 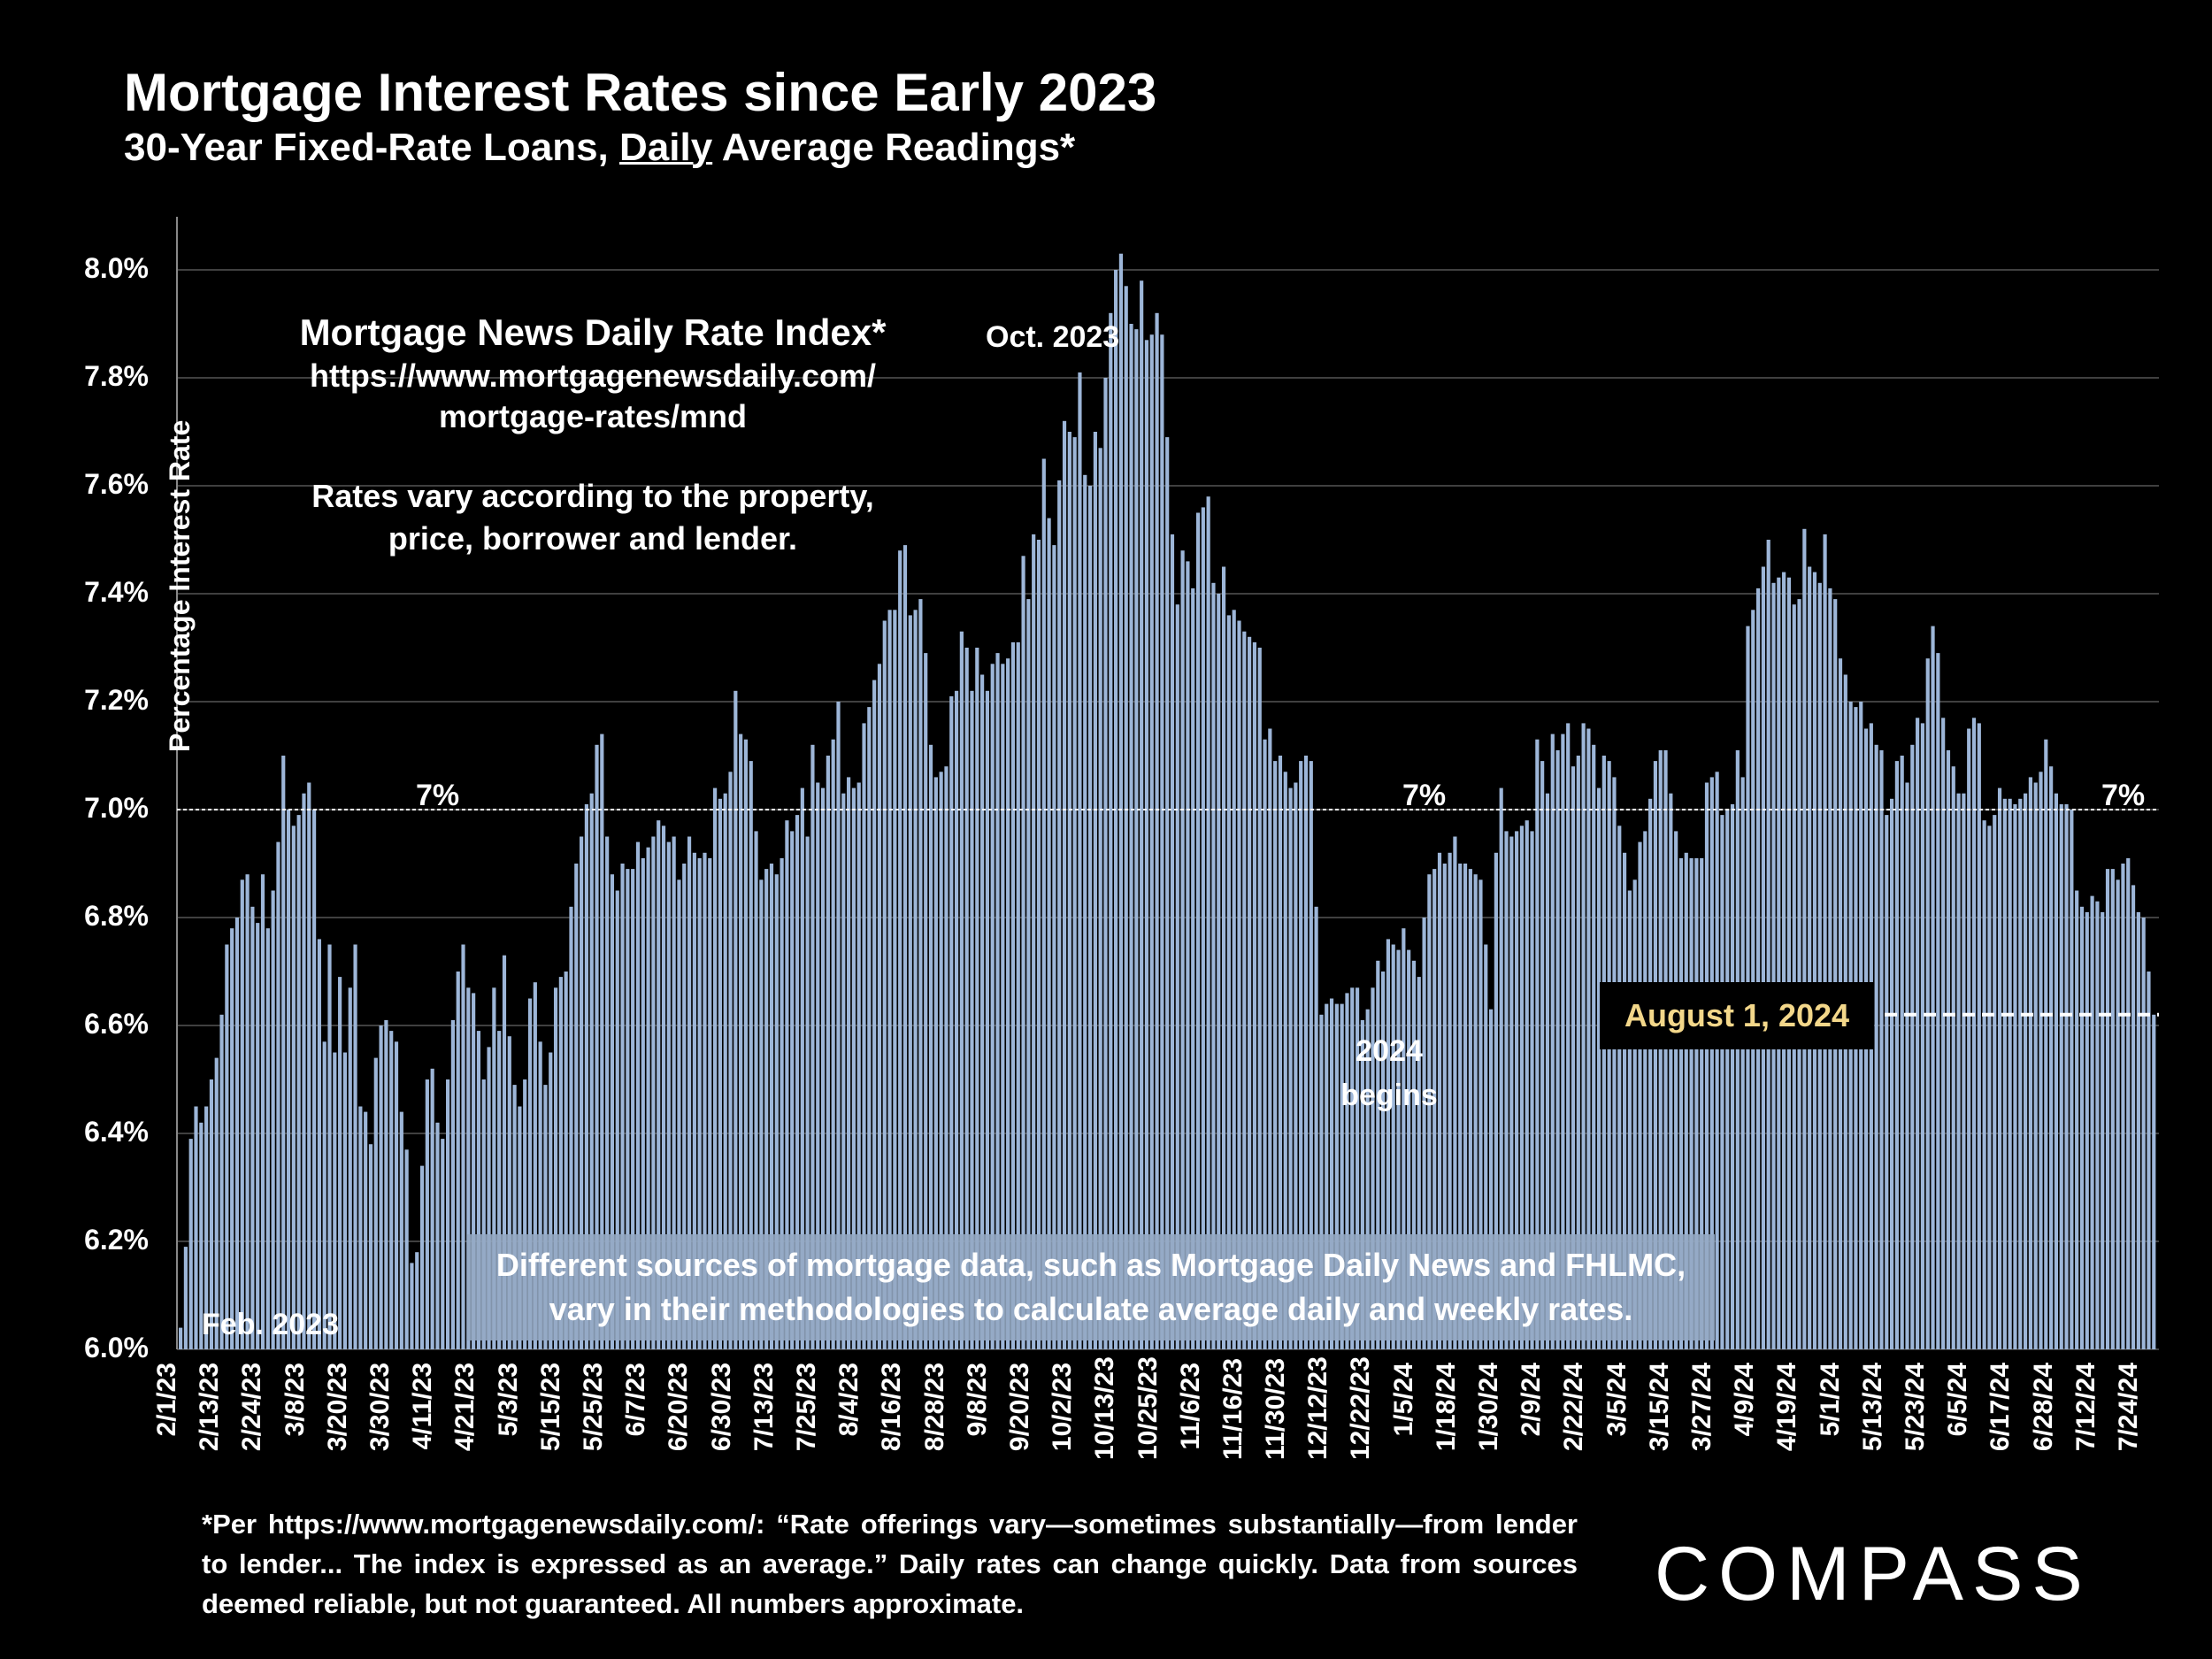 I want to click on x-tick-label: 5/15/23, so click(x=550, y=1408).